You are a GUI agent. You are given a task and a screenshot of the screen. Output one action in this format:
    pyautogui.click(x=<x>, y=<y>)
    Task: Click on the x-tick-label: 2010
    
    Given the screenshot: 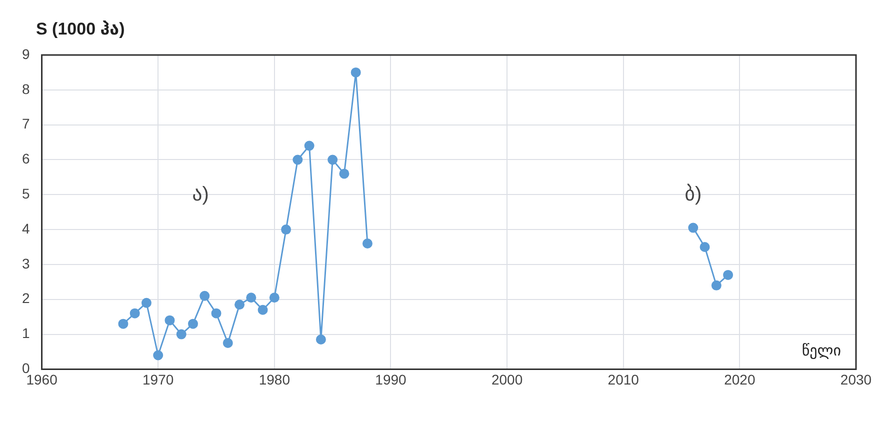 What is the action you would take?
    pyautogui.click(x=624, y=379)
    